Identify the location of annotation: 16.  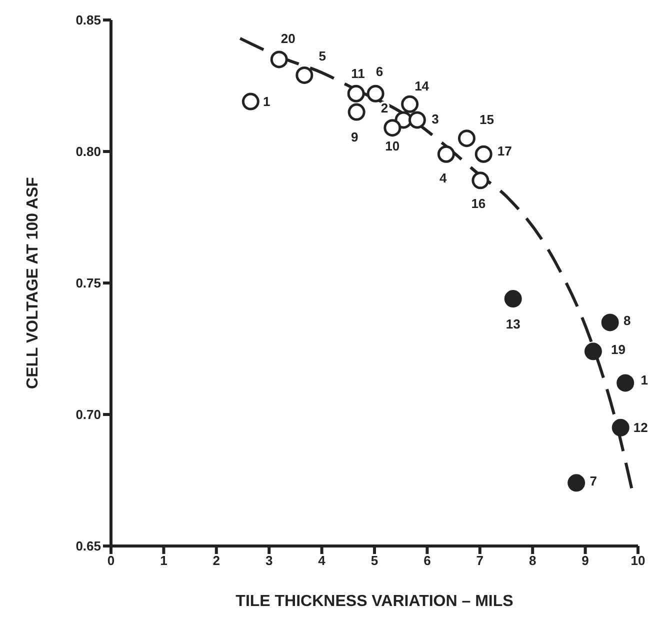
(478, 203).